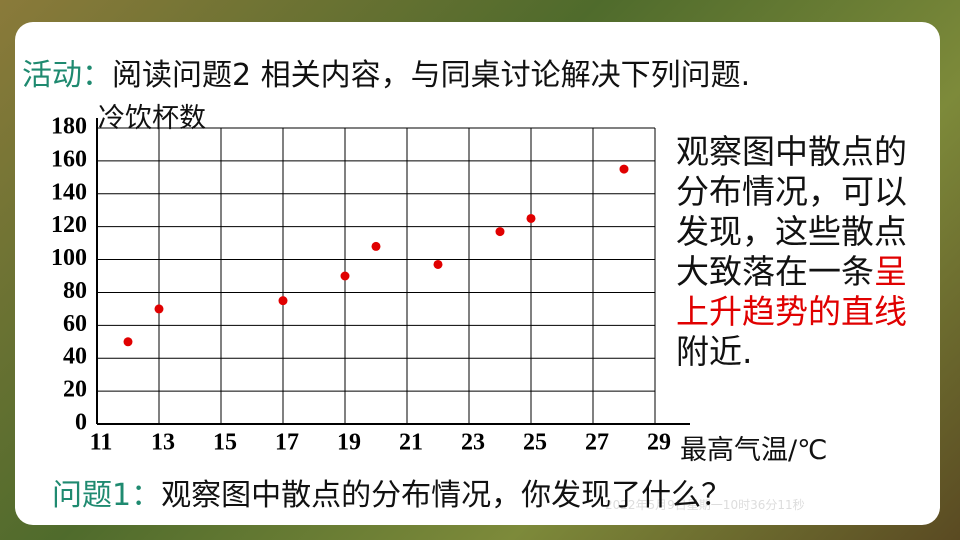 This screenshot has height=540, width=960. I want to click on y-tick-label: 20, so click(75, 390).